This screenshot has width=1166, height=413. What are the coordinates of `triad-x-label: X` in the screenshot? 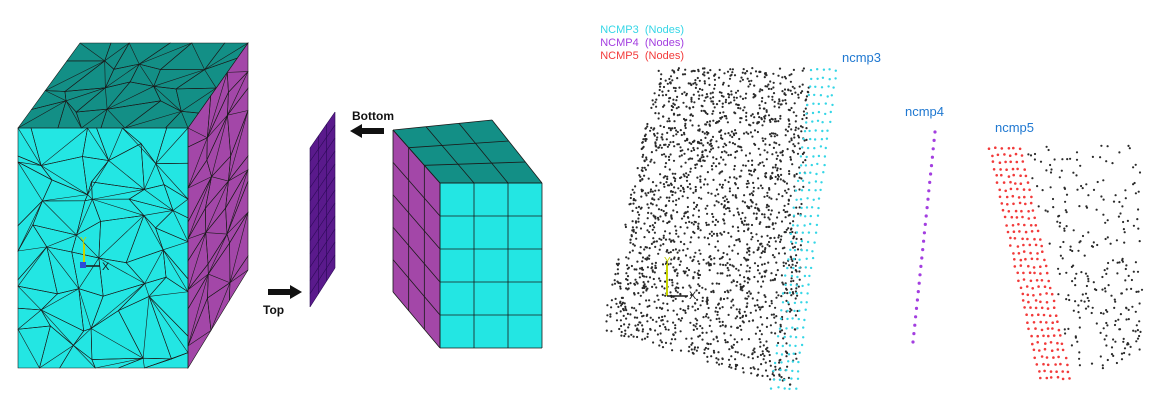 It's located at (106, 267).